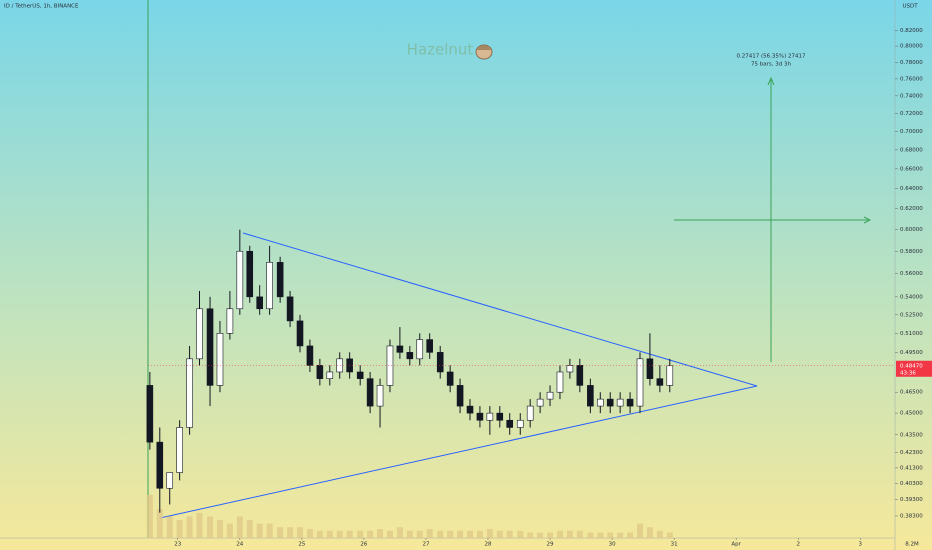 This screenshot has width=932, height=550. What do you see at coordinates (911, 63) in the screenshot?
I see `y-tick-label: 0.78000` at bounding box center [911, 63].